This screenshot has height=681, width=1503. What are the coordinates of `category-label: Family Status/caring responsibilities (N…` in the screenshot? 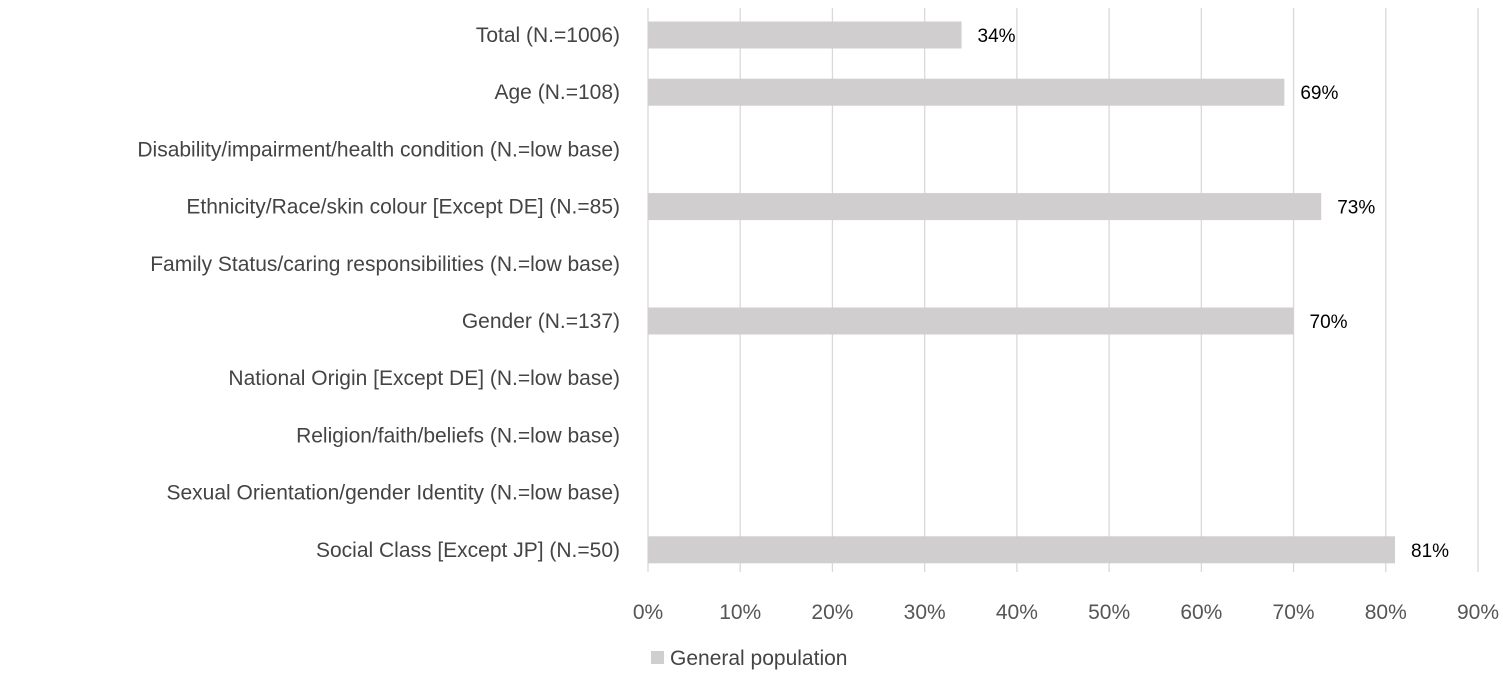 It's located at (385, 264).